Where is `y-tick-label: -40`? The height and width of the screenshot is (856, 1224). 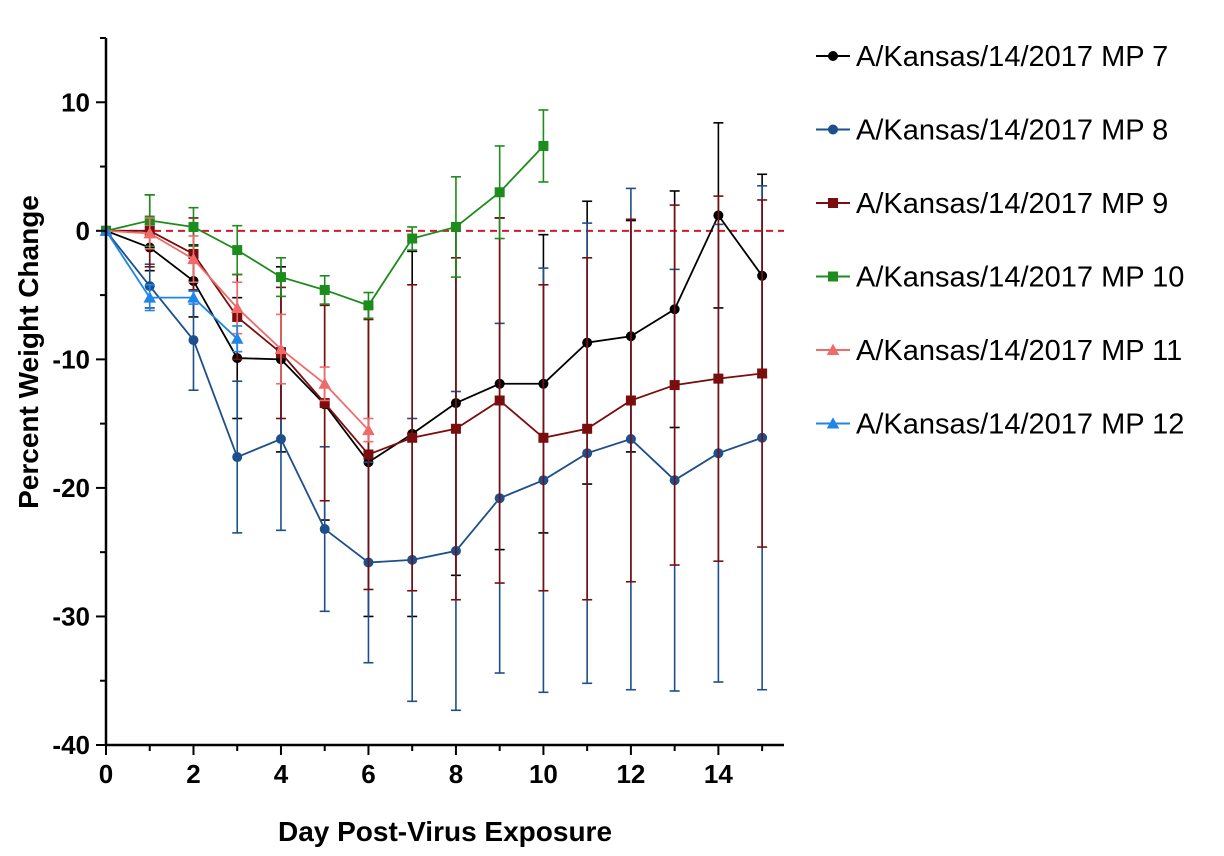
y-tick-label: -40 is located at coordinates (71, 745).